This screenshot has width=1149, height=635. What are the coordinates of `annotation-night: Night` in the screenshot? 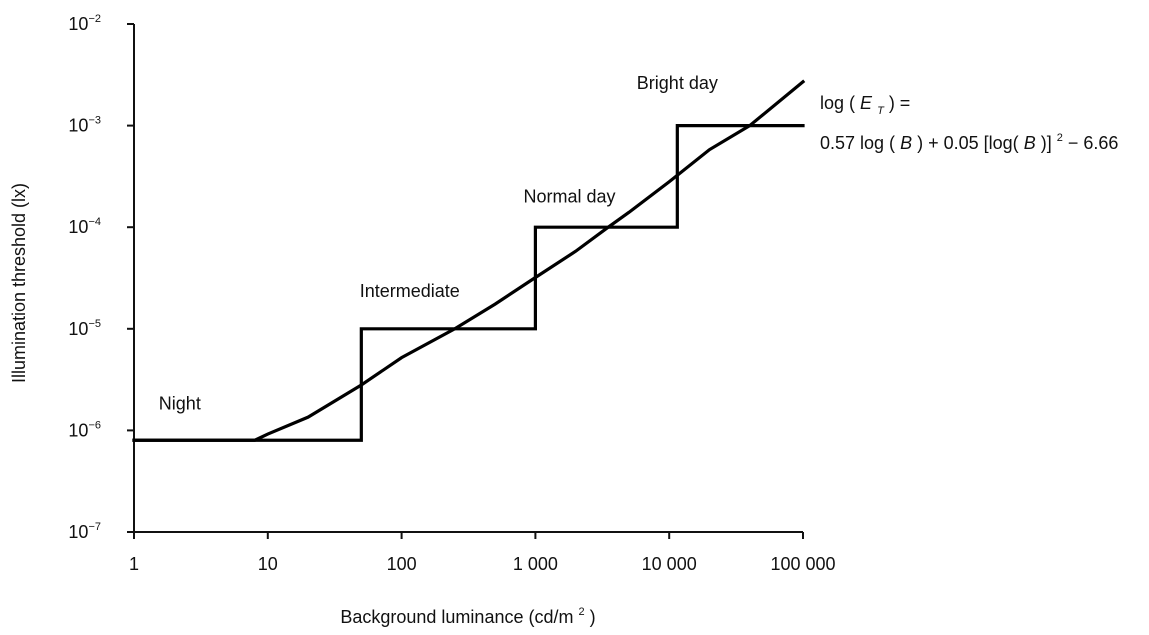 It's located at (180, 404).